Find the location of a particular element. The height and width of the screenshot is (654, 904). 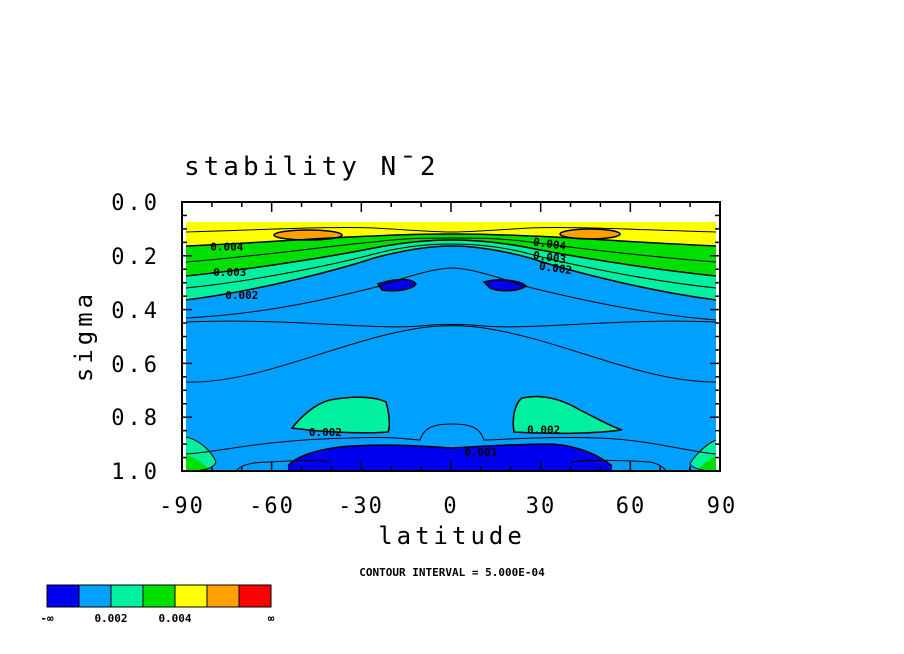

legend-label: 0.002 is located at coordinates (110, 618).